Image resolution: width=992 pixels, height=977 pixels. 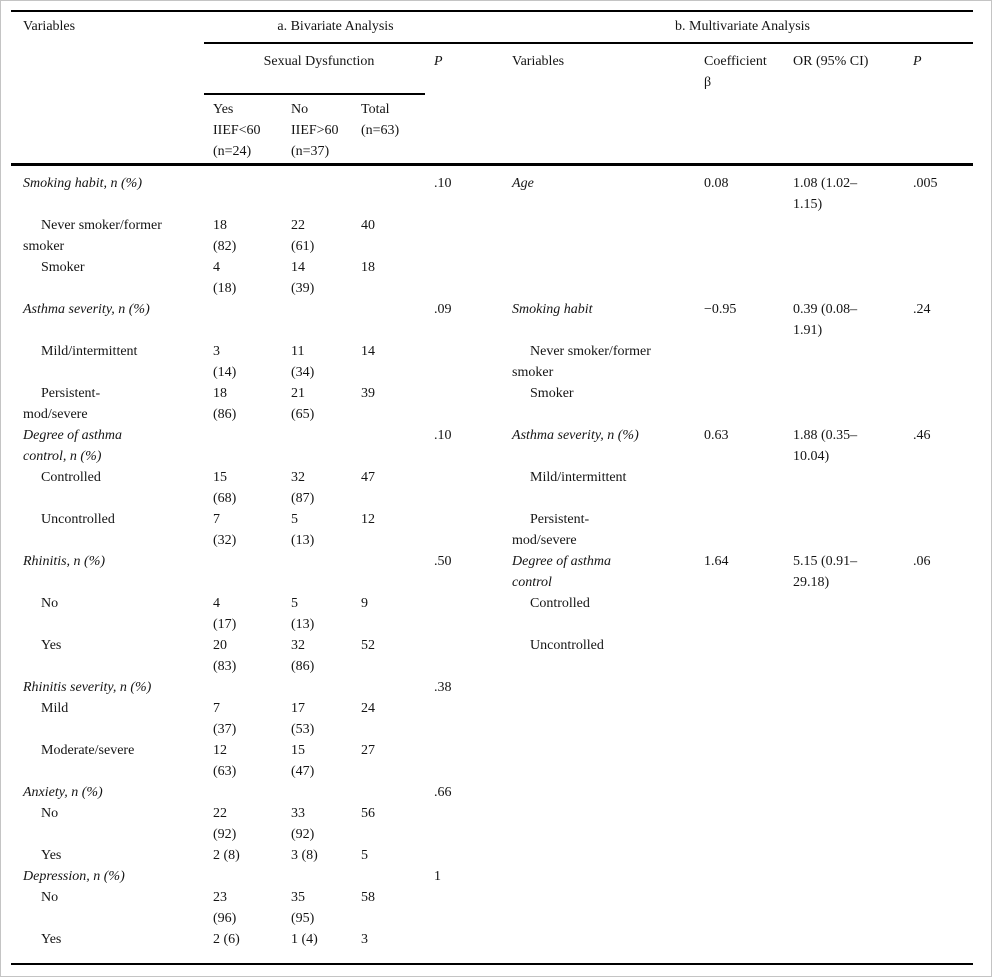 I want to click on row-label-multivariate: Degree of asthma control, so click(x=562, y=571).